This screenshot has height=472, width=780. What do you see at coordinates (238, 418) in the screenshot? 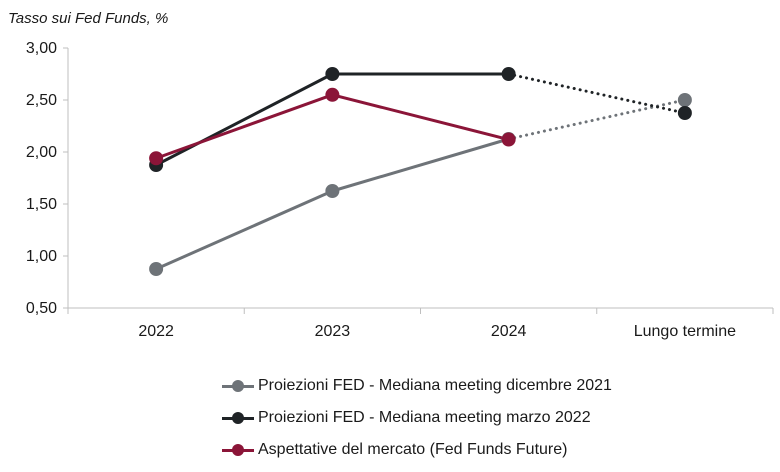
I see `legend-swatch-mar-2022` at bounding box center [238, 418].